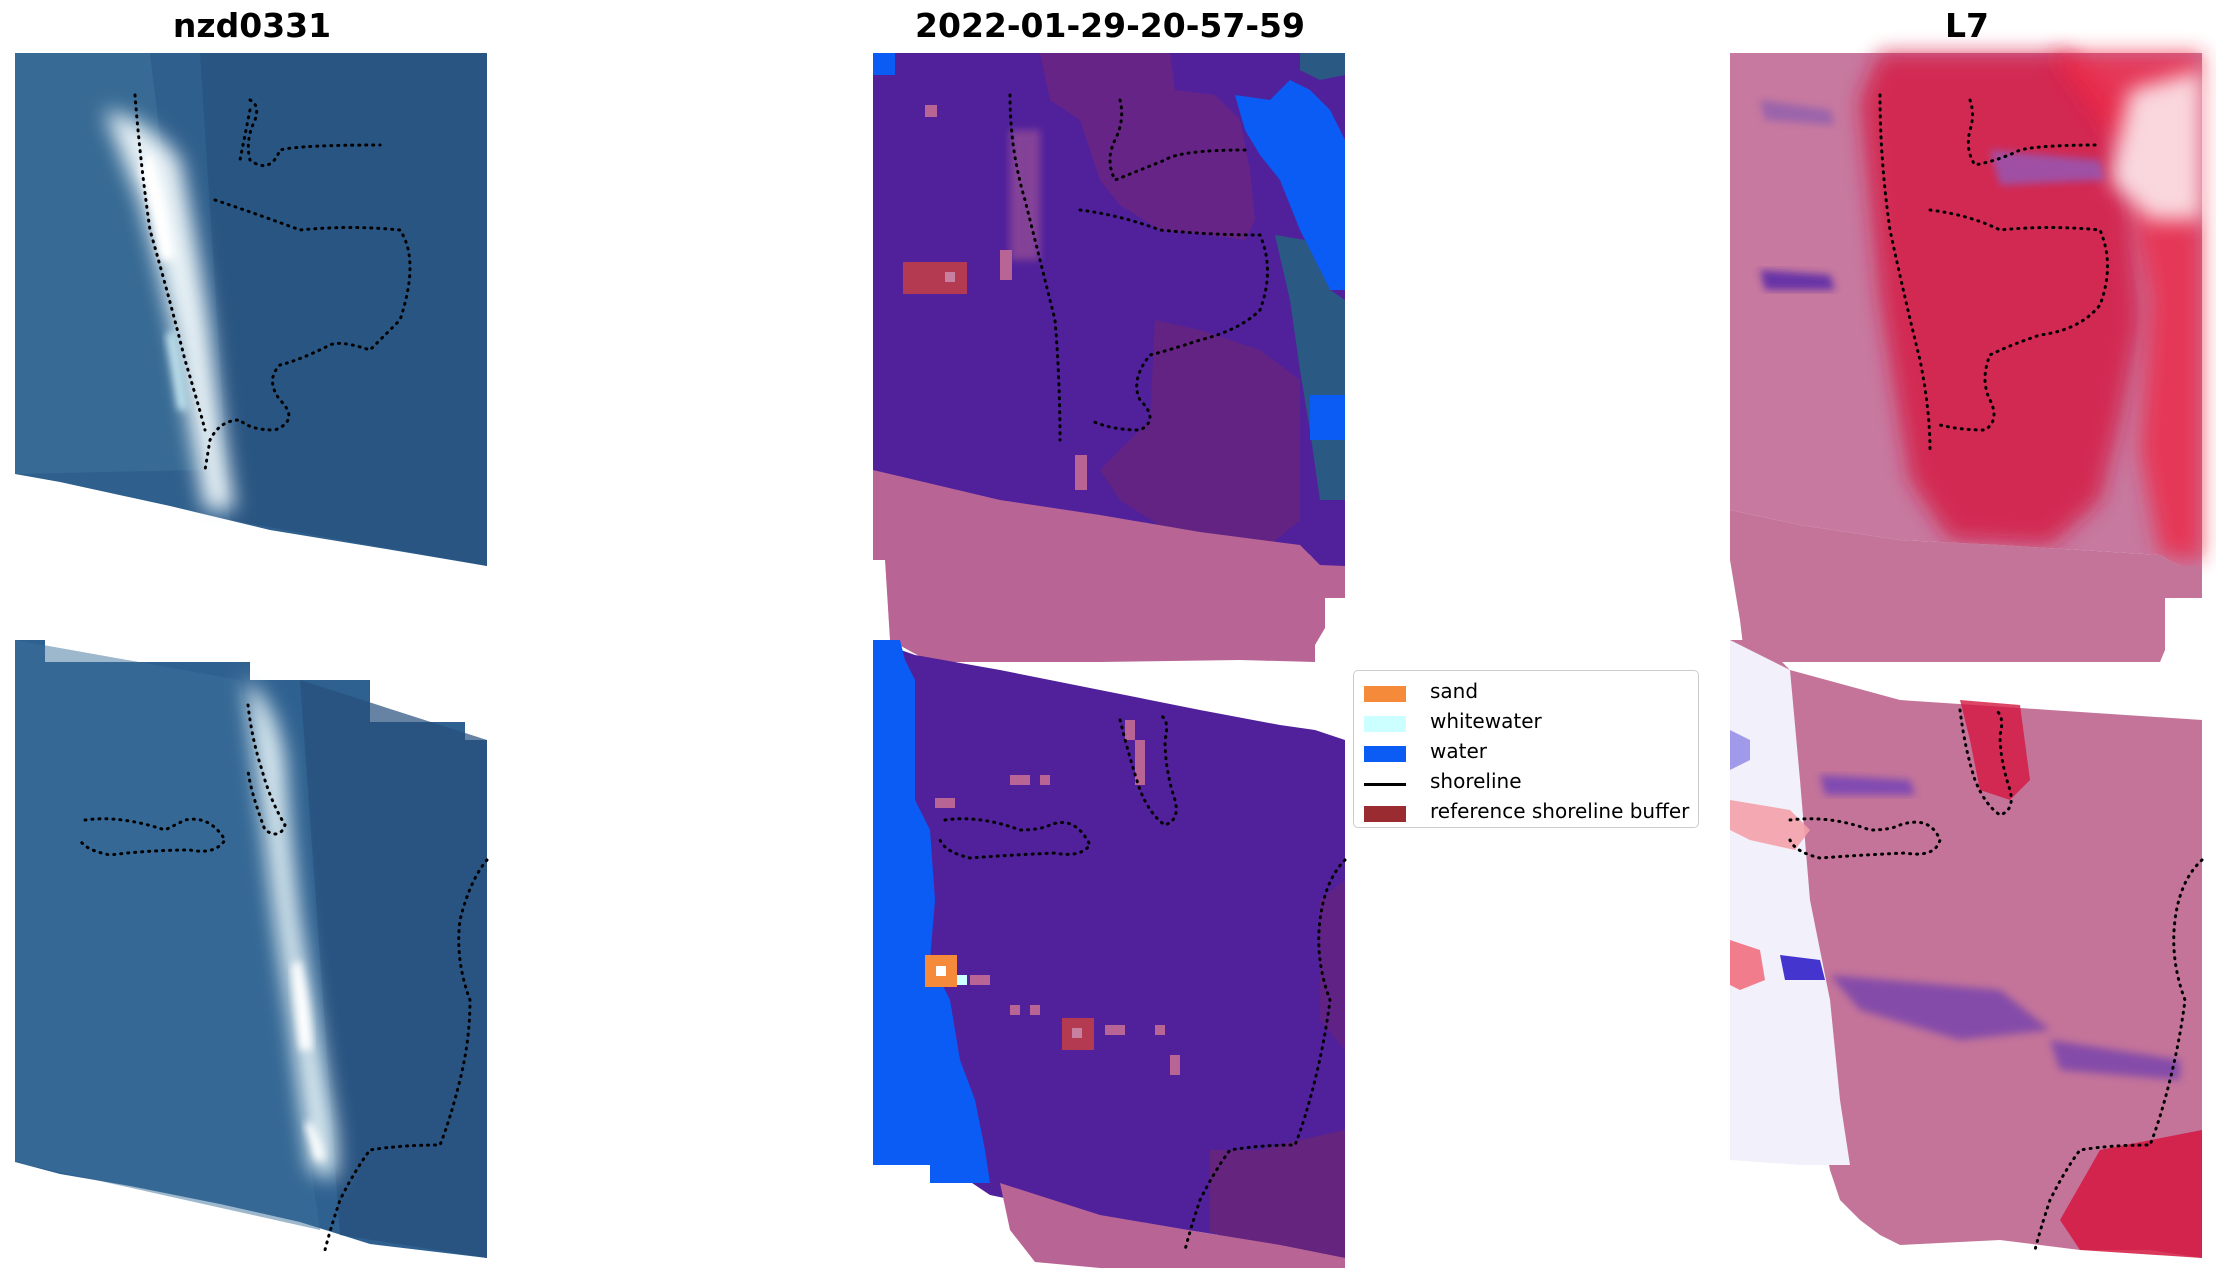 The image size is (2216, 1283). What do you see at coordinates (1385, 754) in the screenshot?
I see `legend-swatch-water` at bounding box center [1385, 754].